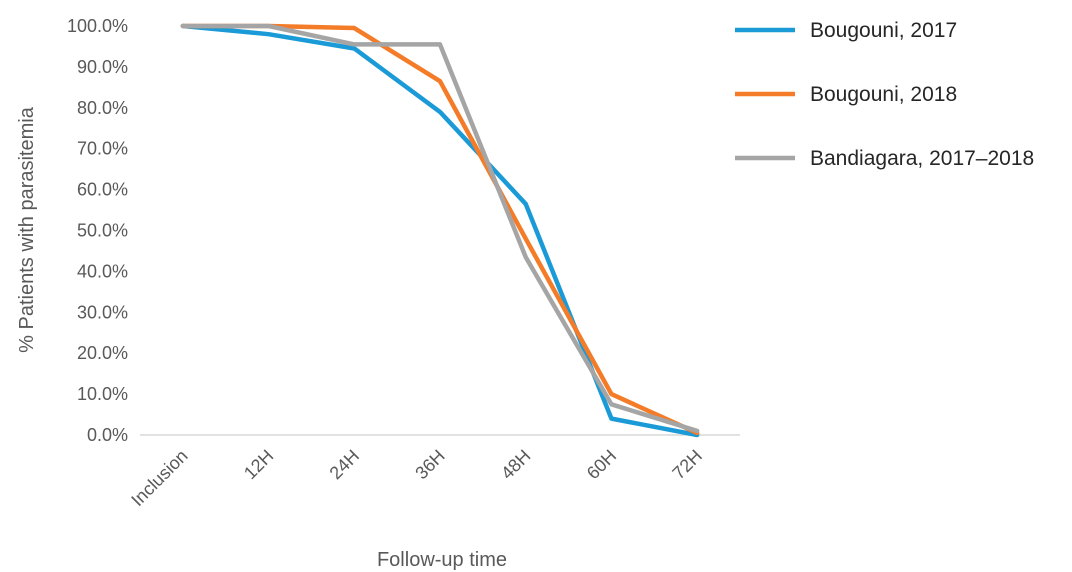 Image resolution: width=1072 pixels, height=572 pixels. I want to click on y-tick-label: 100.0%, so click(97, 26).